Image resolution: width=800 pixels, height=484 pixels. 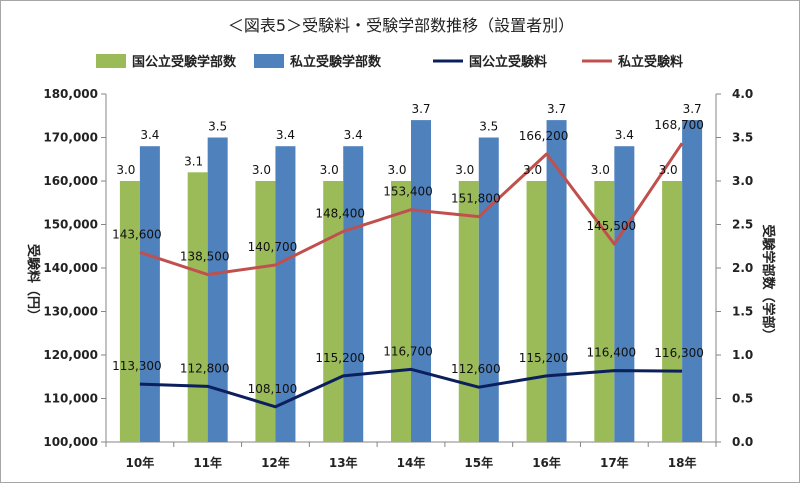 What do you see at coordinates (273, 247) in the screenshot?
I see `data-label-private-fee: 140,700` at bounding box center [273, 247].